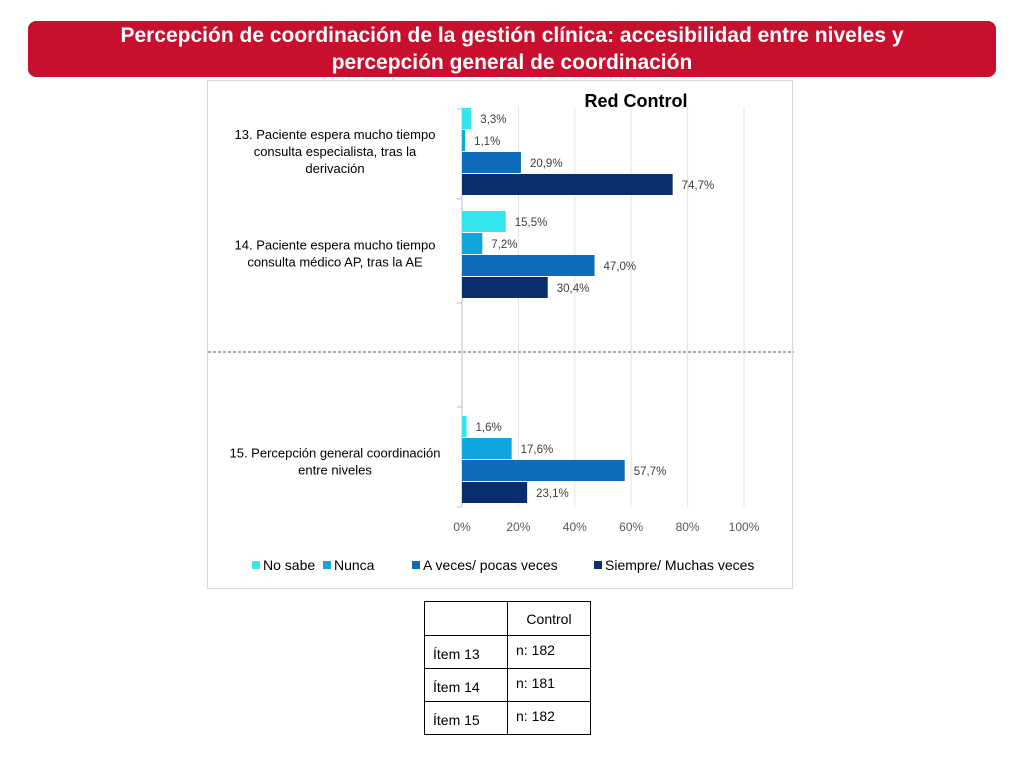 Image resolution: width=1024 pixels, height=768 pixels. Describe the element at coordinates (466, 685) in the screenshot. I see `table-cell-item: Ítem 14` at that location.